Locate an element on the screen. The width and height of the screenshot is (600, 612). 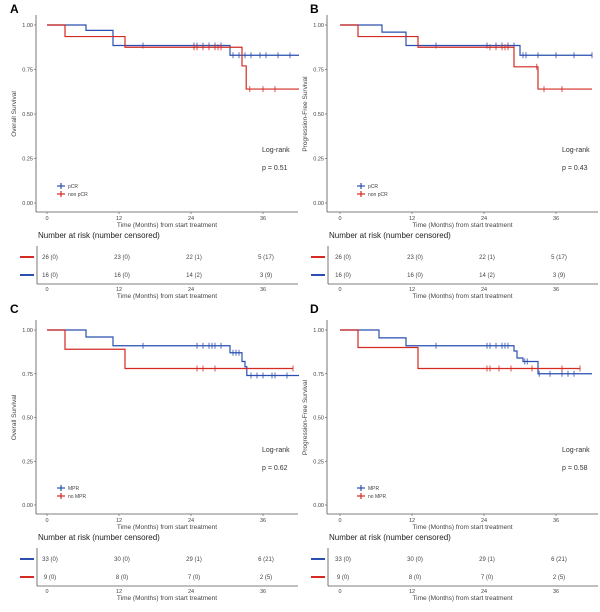
log-rank-p-value: p = 0.58 is located at coordinates (575, 468).